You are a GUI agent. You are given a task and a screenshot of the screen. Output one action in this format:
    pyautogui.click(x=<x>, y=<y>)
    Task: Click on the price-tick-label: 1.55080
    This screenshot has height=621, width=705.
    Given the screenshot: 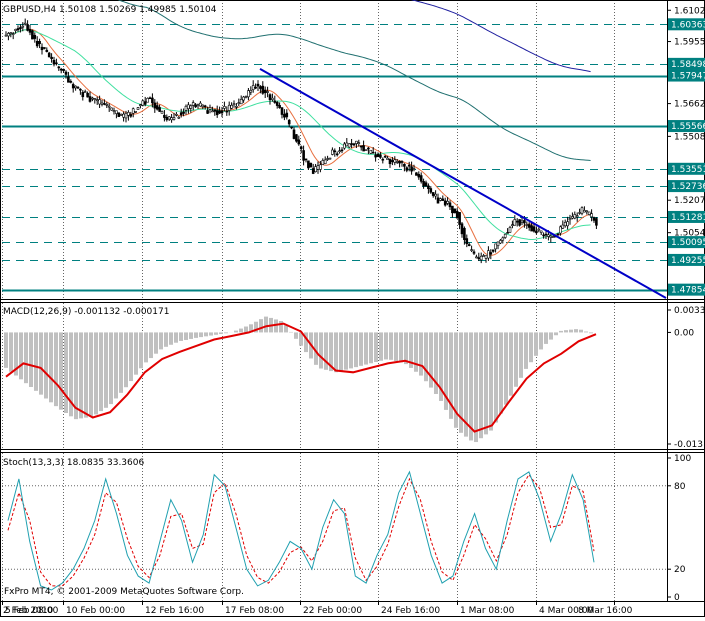 What is the action you would take?
    pyautogui.click(x=689, y=137)
    